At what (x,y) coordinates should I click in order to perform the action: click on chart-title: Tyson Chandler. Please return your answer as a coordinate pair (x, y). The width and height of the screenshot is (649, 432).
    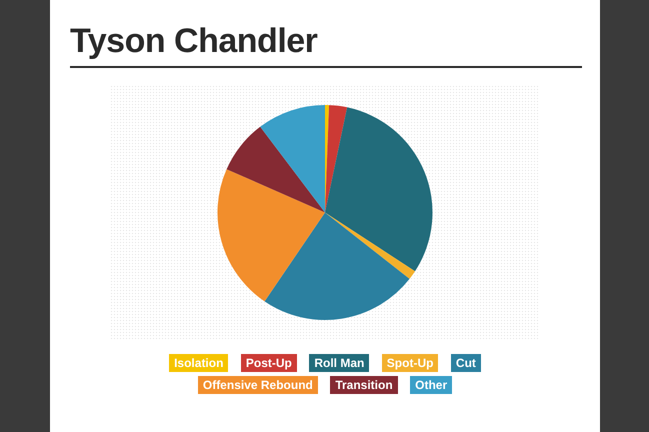
    Looking at the image, I should click on (194, 41).